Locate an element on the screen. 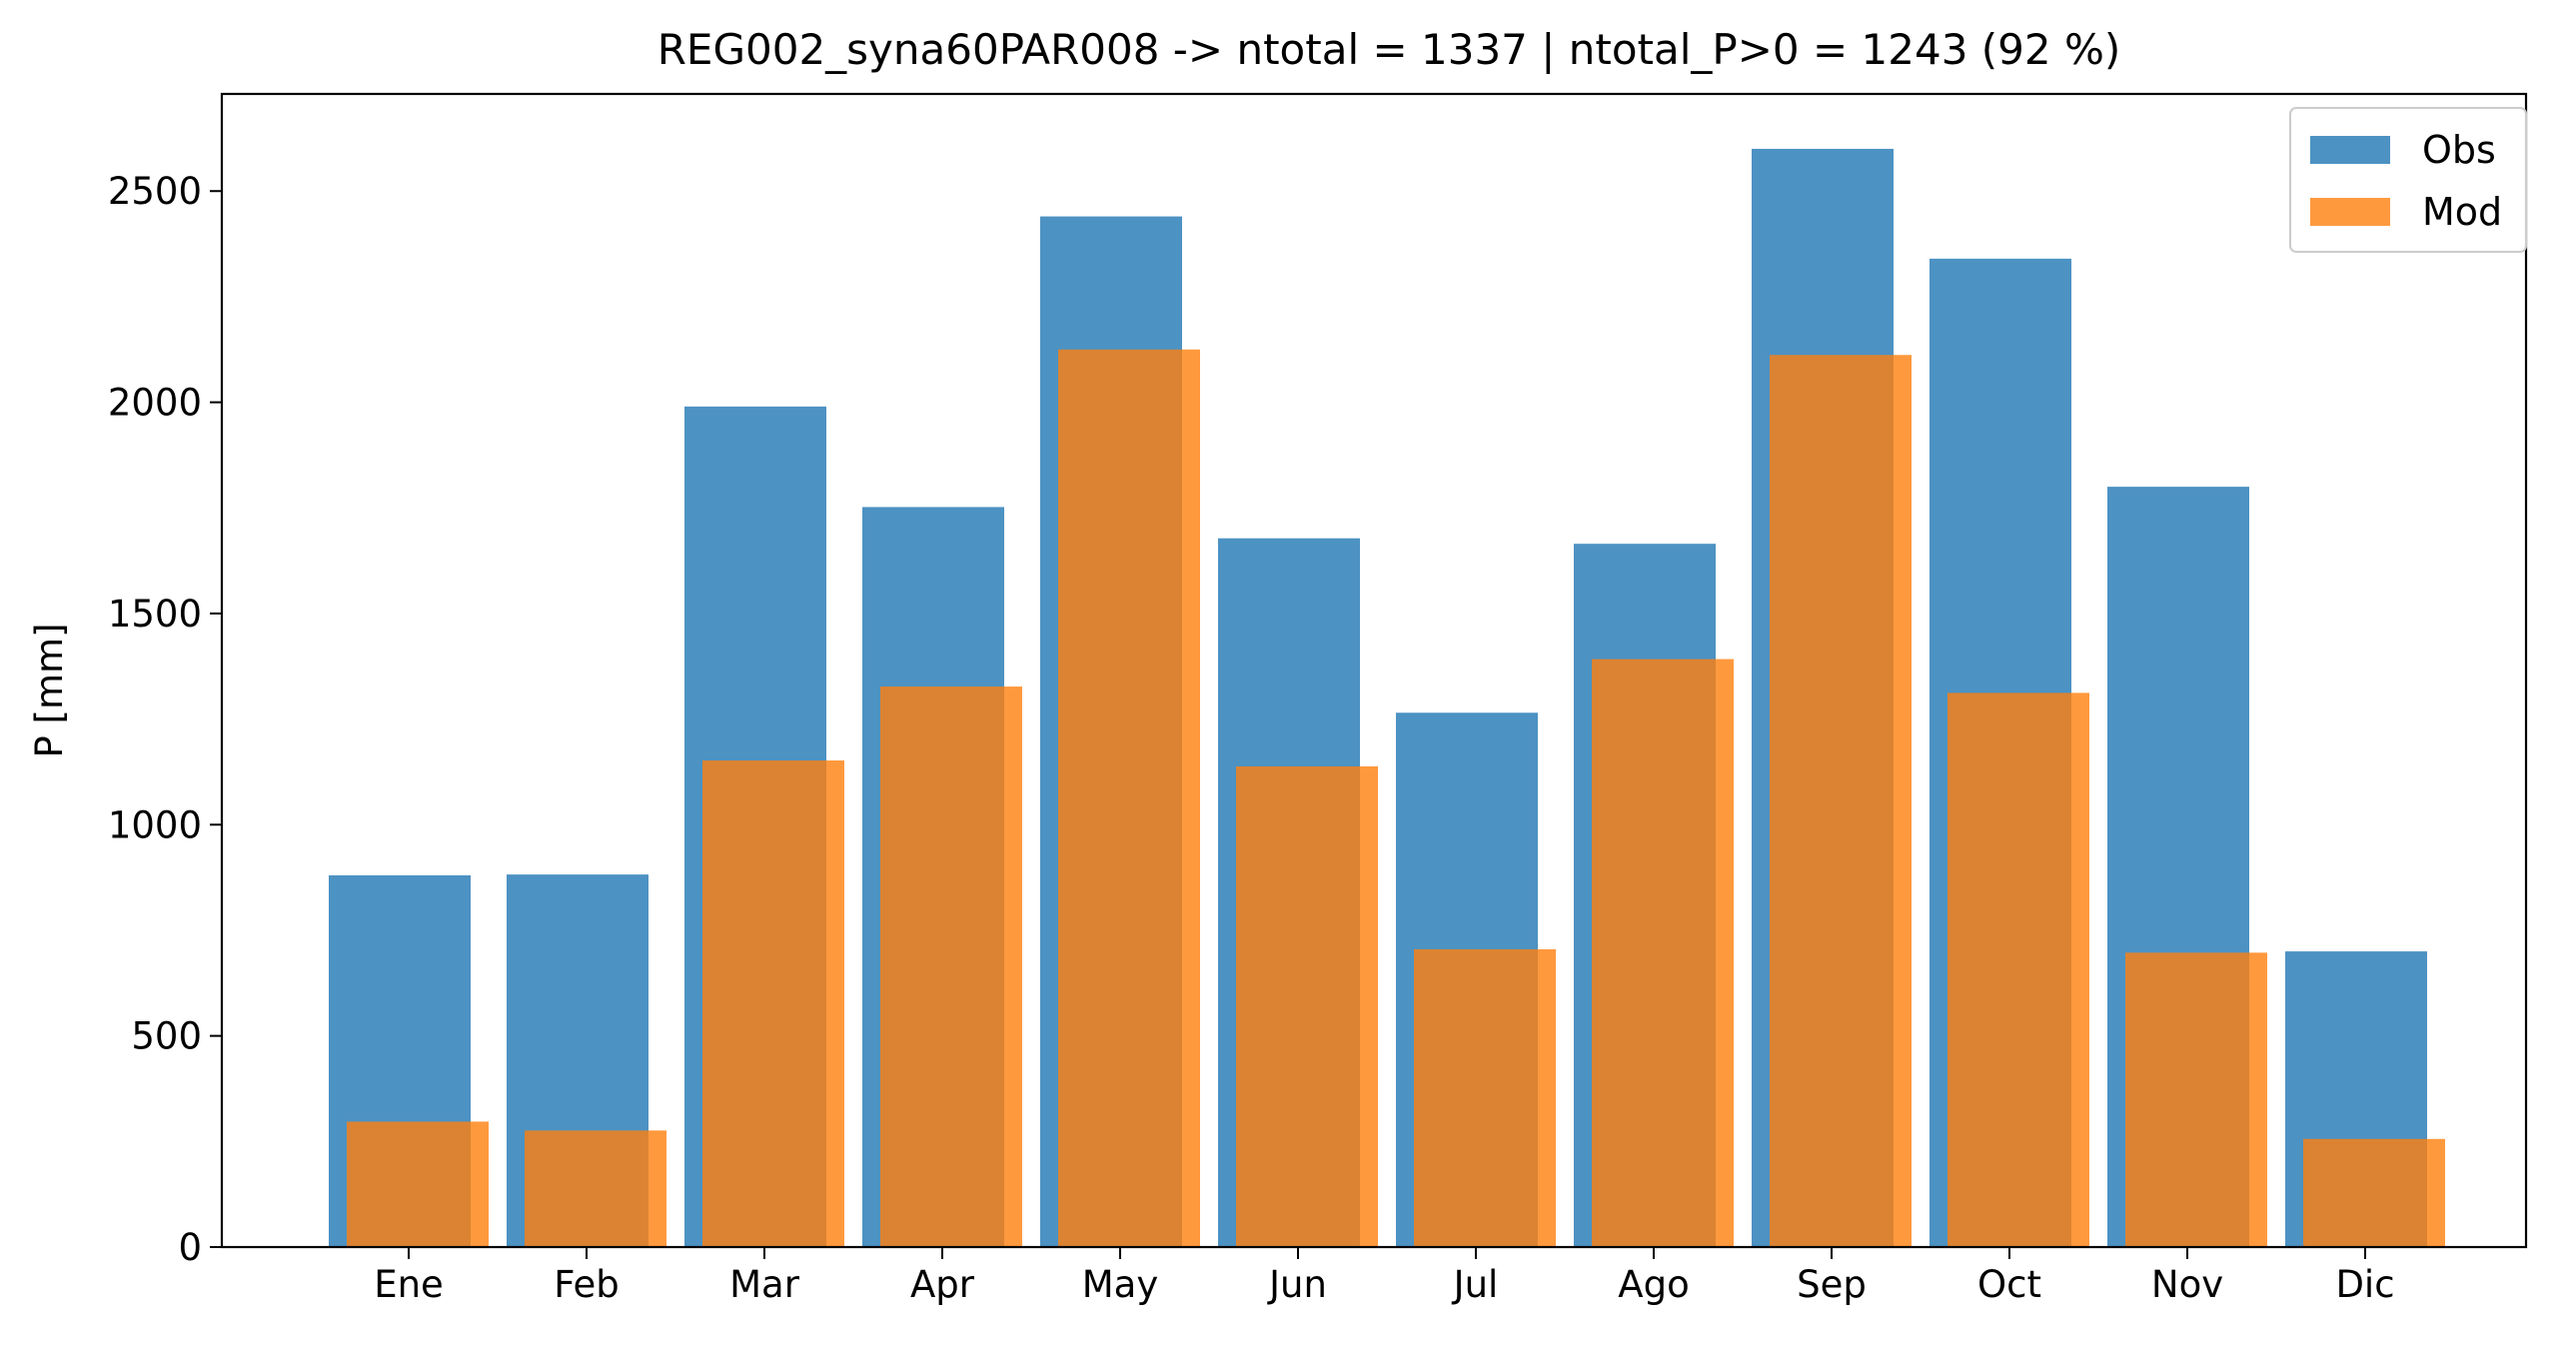 The width and height of the screenshot is (2576, 1348). x-tick-label: Mar is located at coordinates (764, 1284).